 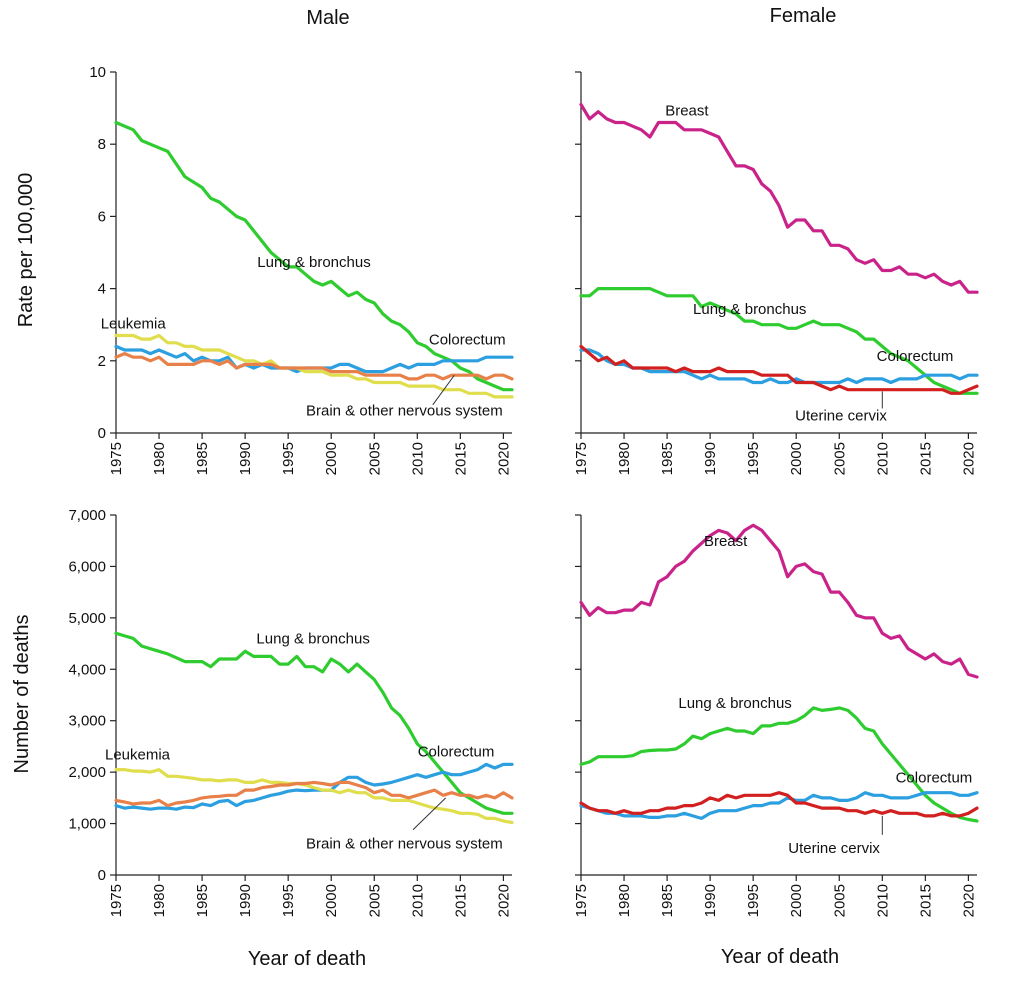 I want to click on x-axis-label-male: Year of death, so click(x=307, y=959).